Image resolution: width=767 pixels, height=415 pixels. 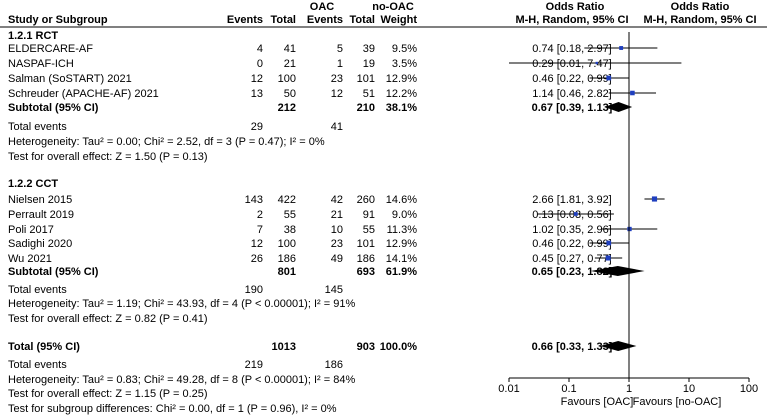 I want to click on oac-events-header: Events, so click(x=245, y=20).